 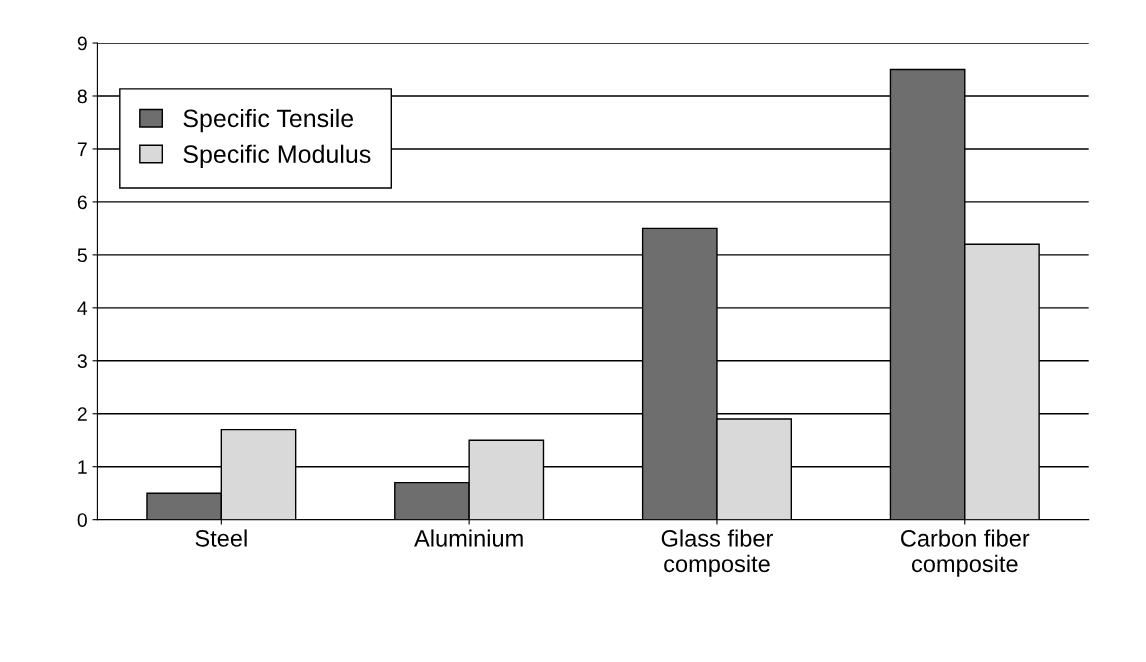 What do you see at coordinates (277, 156) in the screenshot?
I see `legend-label: Specific Modulus` at bounding box center [277, 156].